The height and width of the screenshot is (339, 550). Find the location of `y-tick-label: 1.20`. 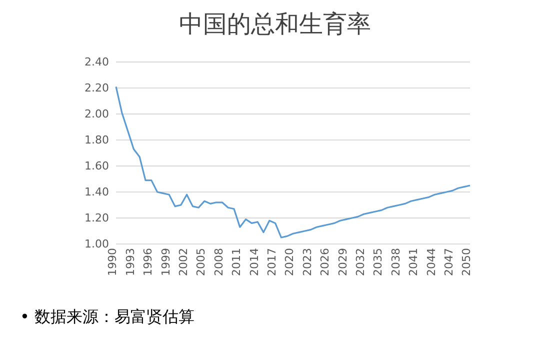

y-tick-label: 1.20 is located at coordinates (96, 218).